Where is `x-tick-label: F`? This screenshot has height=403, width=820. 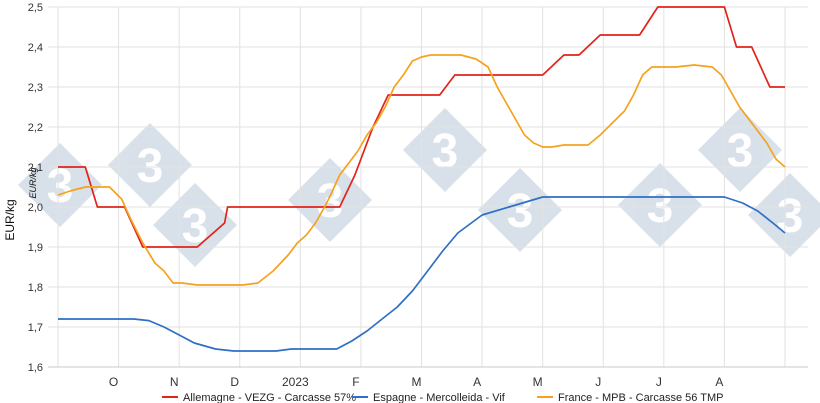 x-tick-label: F is located at coordinates (355, 382).